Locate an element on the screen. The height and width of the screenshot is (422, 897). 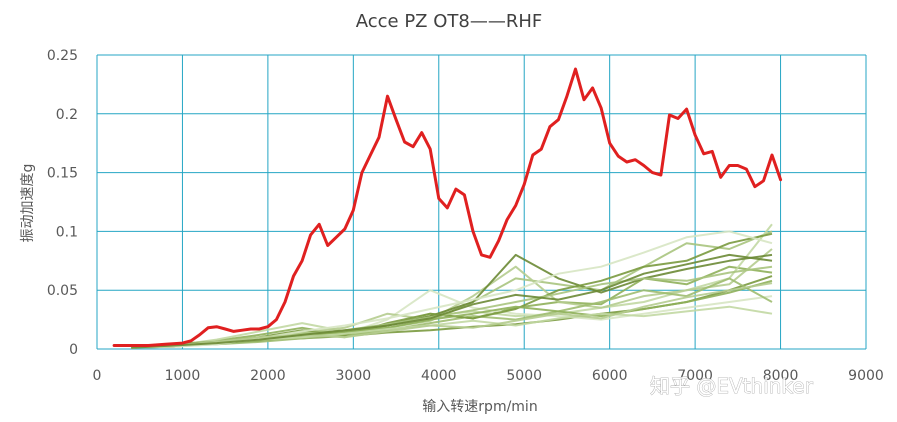
x-tick-label: 5000 is located at coordinates (524, 376).